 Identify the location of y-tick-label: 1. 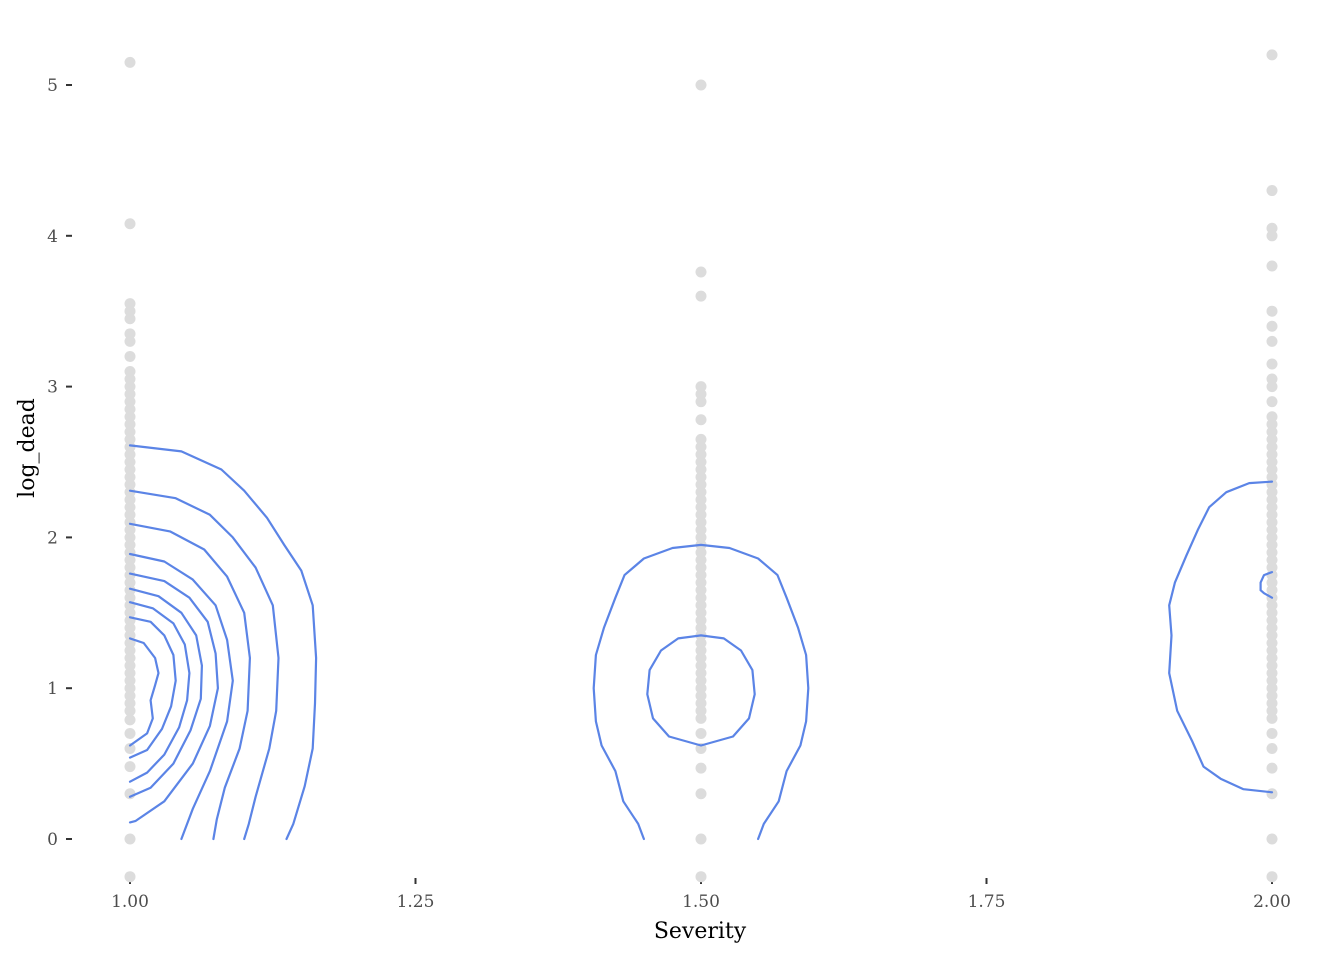
(52, 689).